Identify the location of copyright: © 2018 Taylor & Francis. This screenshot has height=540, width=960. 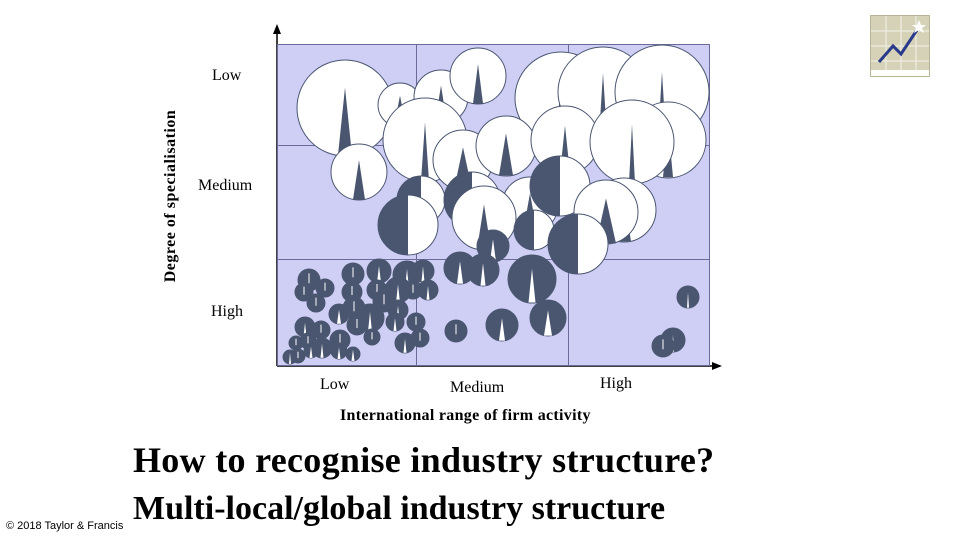
(65, 526).